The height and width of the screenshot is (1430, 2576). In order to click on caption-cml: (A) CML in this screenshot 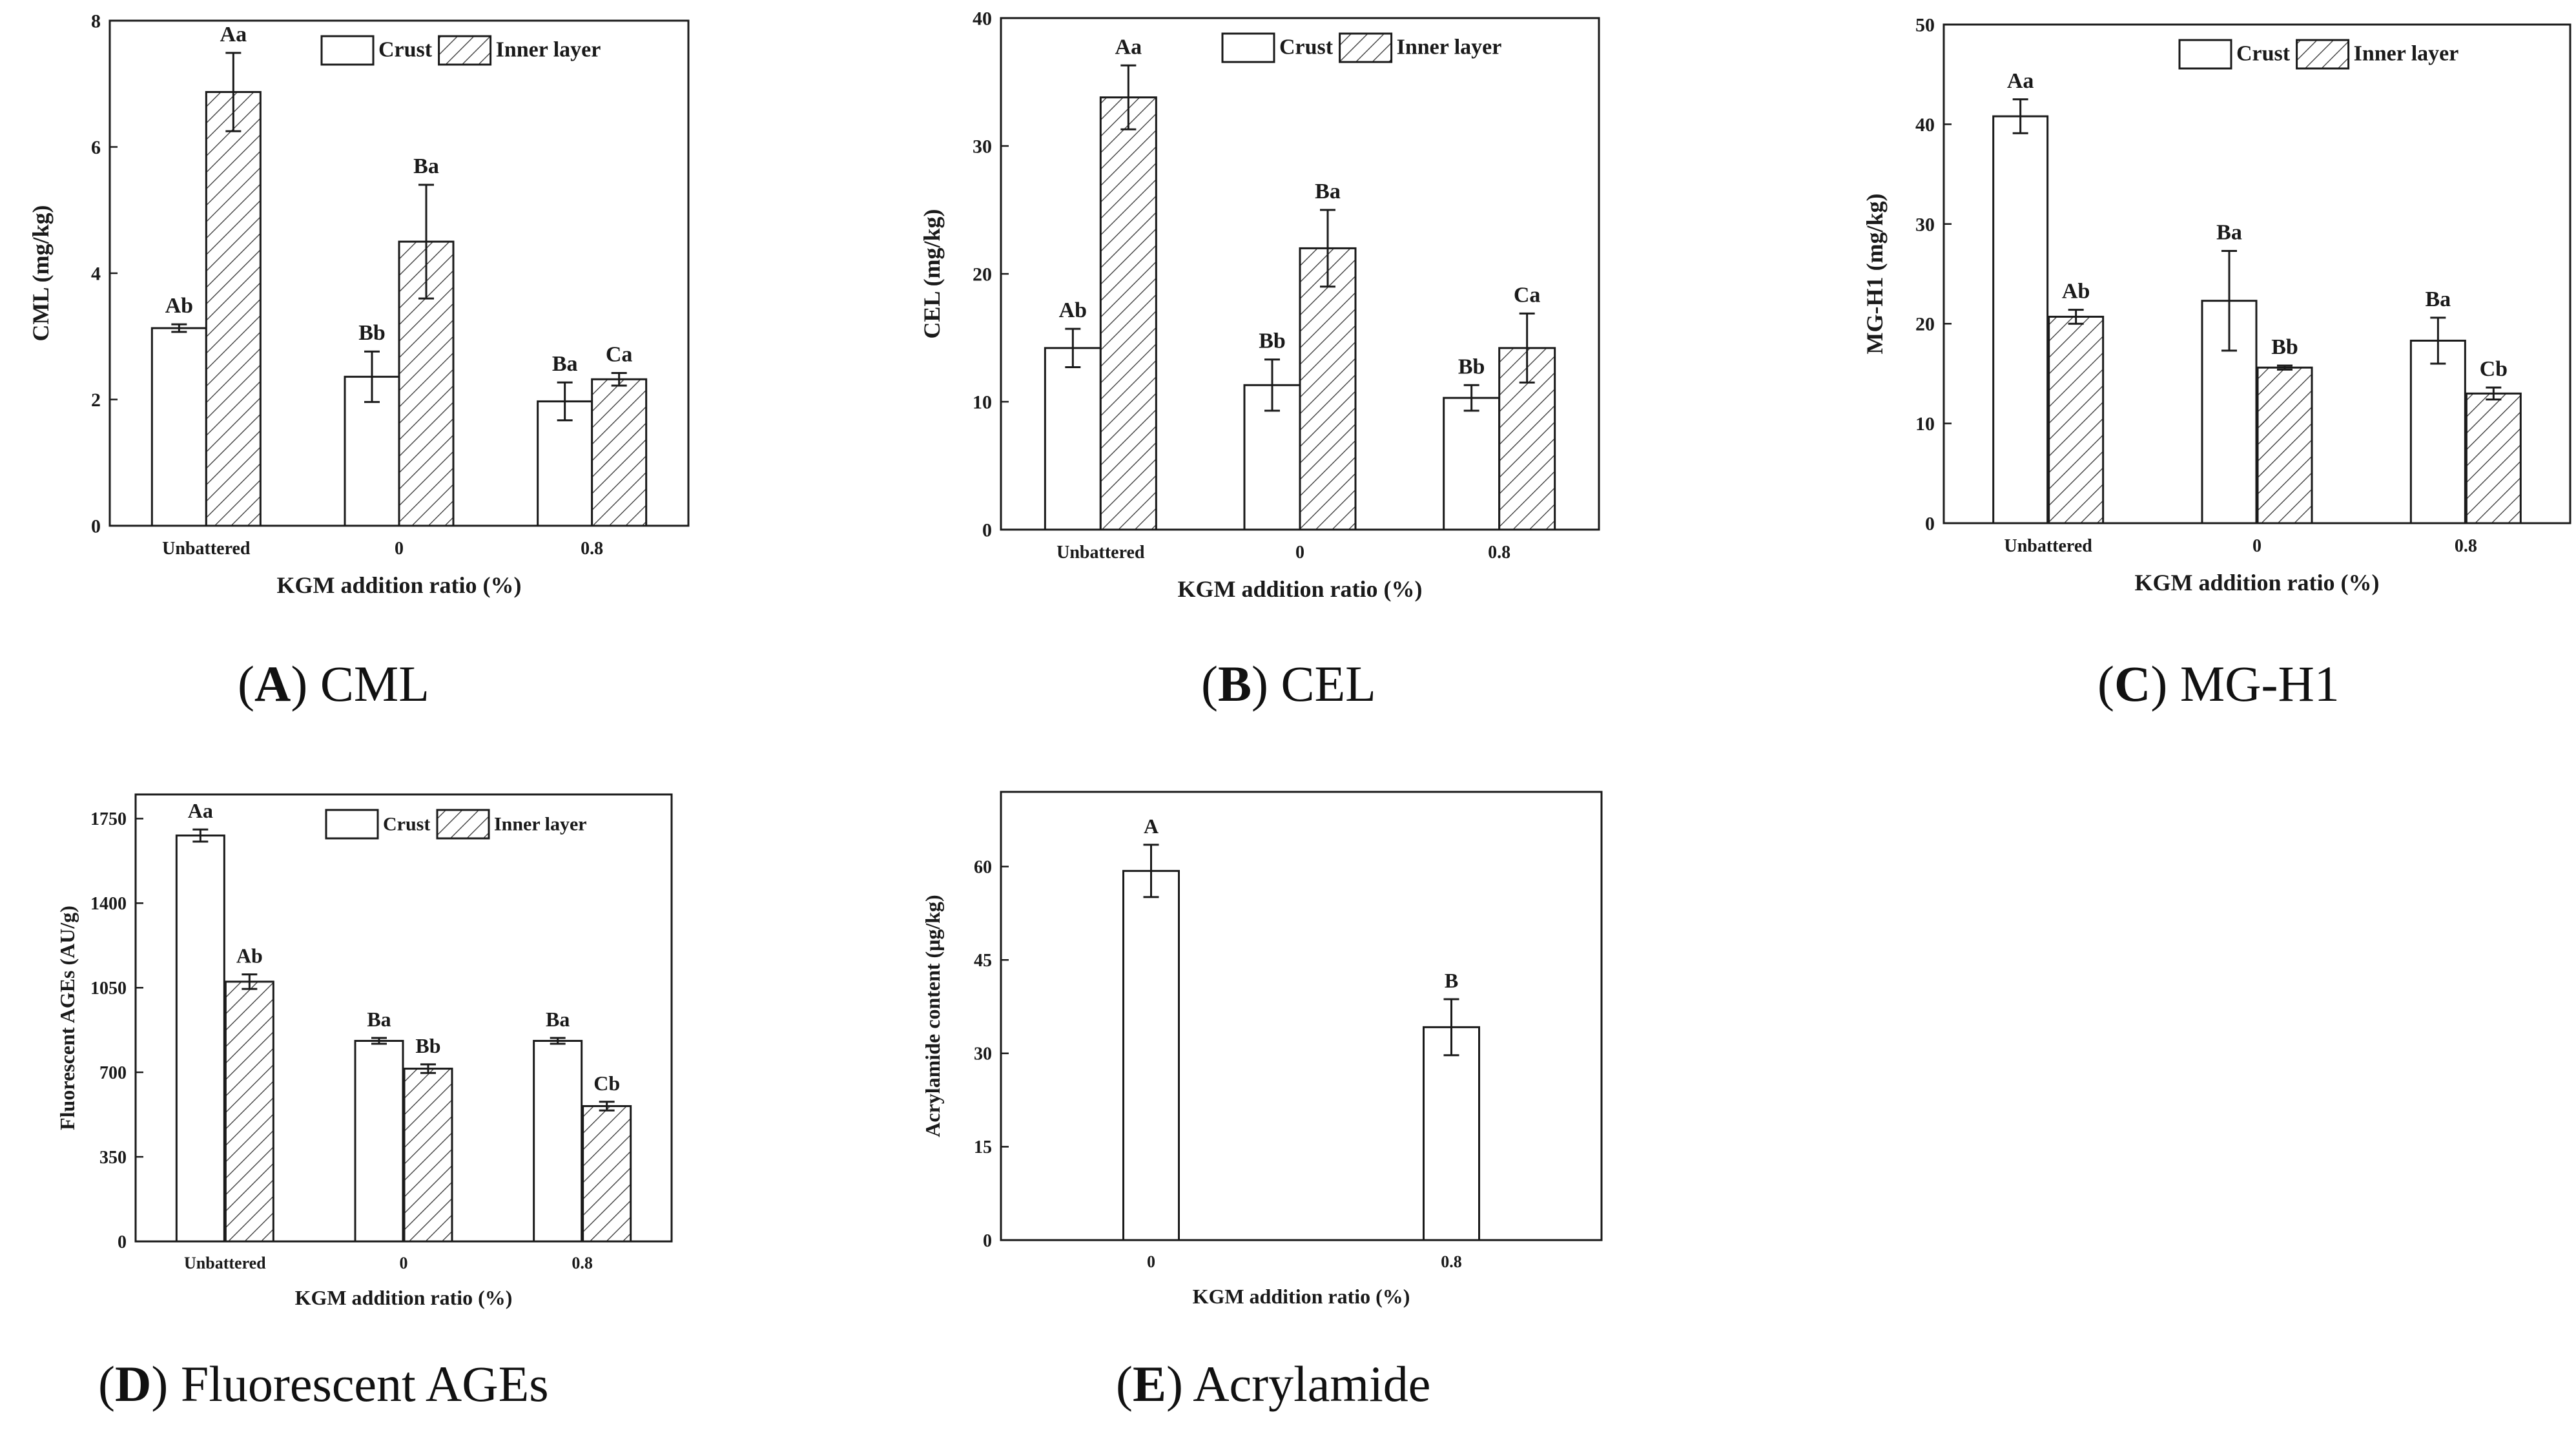, I will do `click(333, 684)`.